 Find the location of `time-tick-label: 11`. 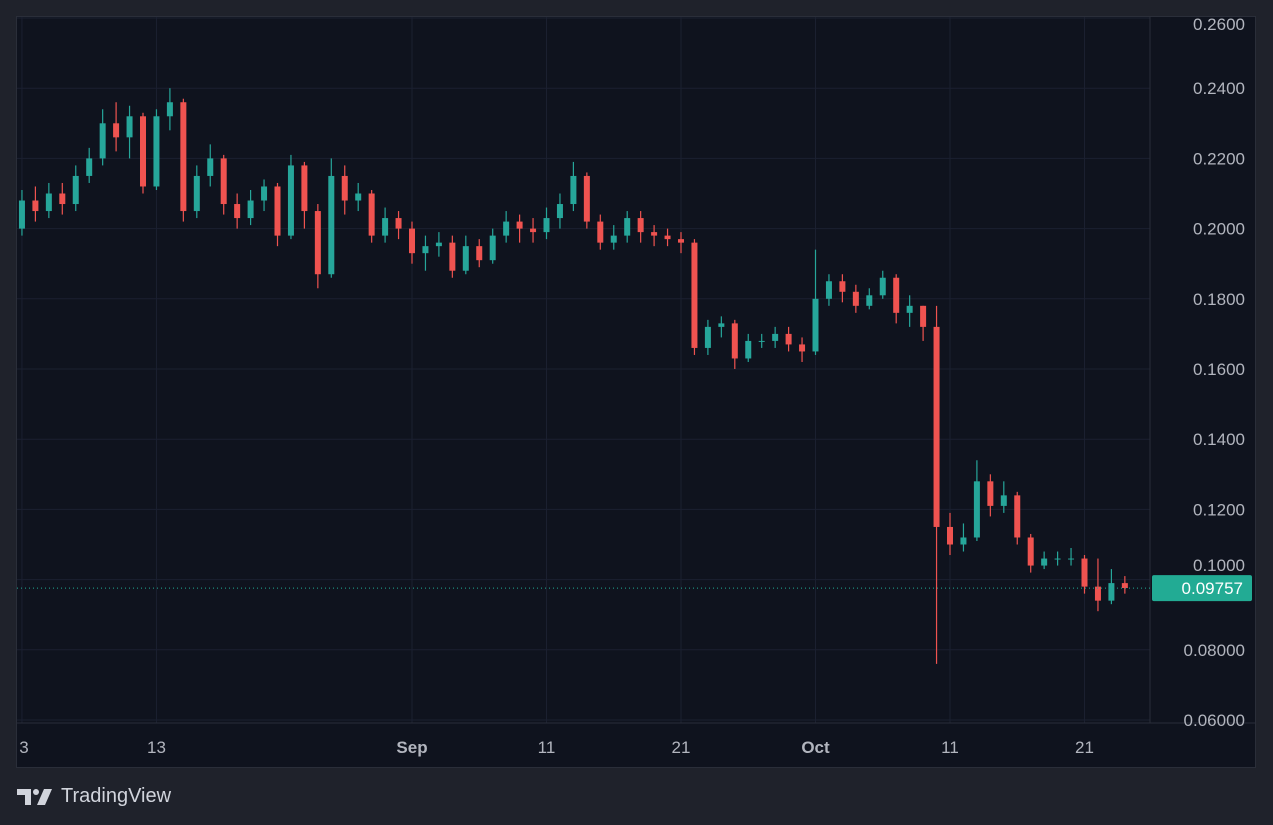

time-tick-label: 11 is located at coordinates (547, 747).